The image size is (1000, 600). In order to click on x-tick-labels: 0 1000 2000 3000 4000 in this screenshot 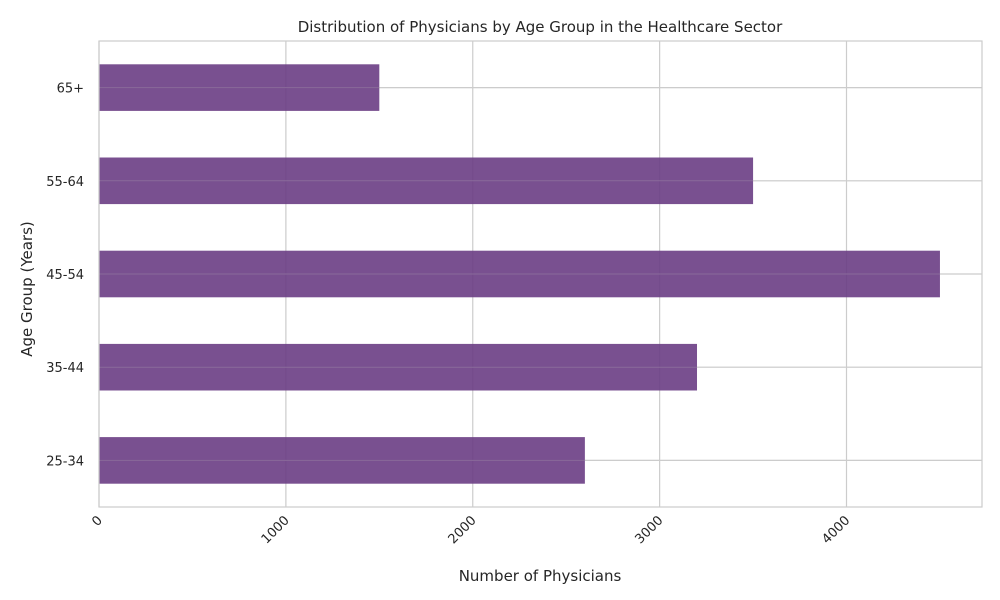, I will do `click(471, 530)`.